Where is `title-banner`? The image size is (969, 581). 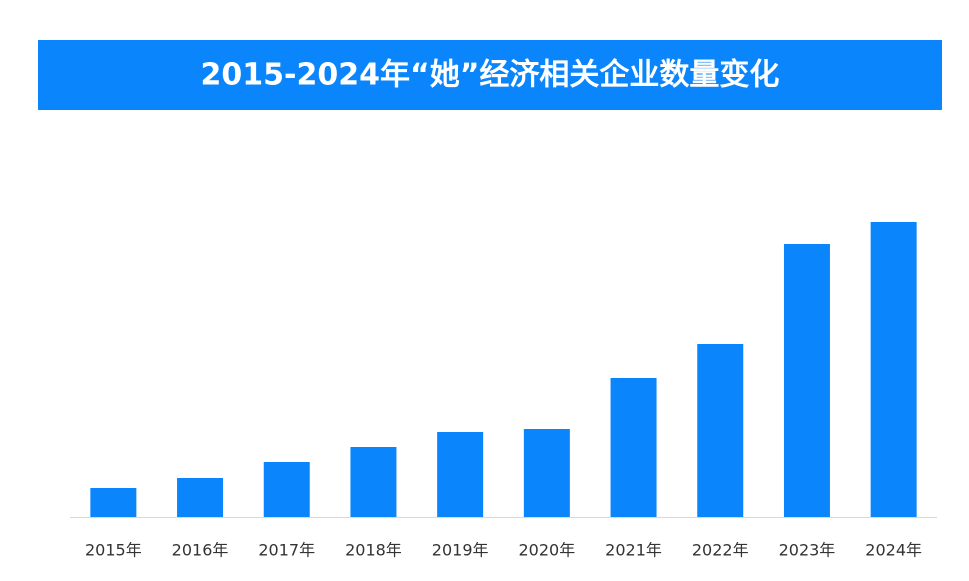
title-banner is located at coordinates (490, 75).